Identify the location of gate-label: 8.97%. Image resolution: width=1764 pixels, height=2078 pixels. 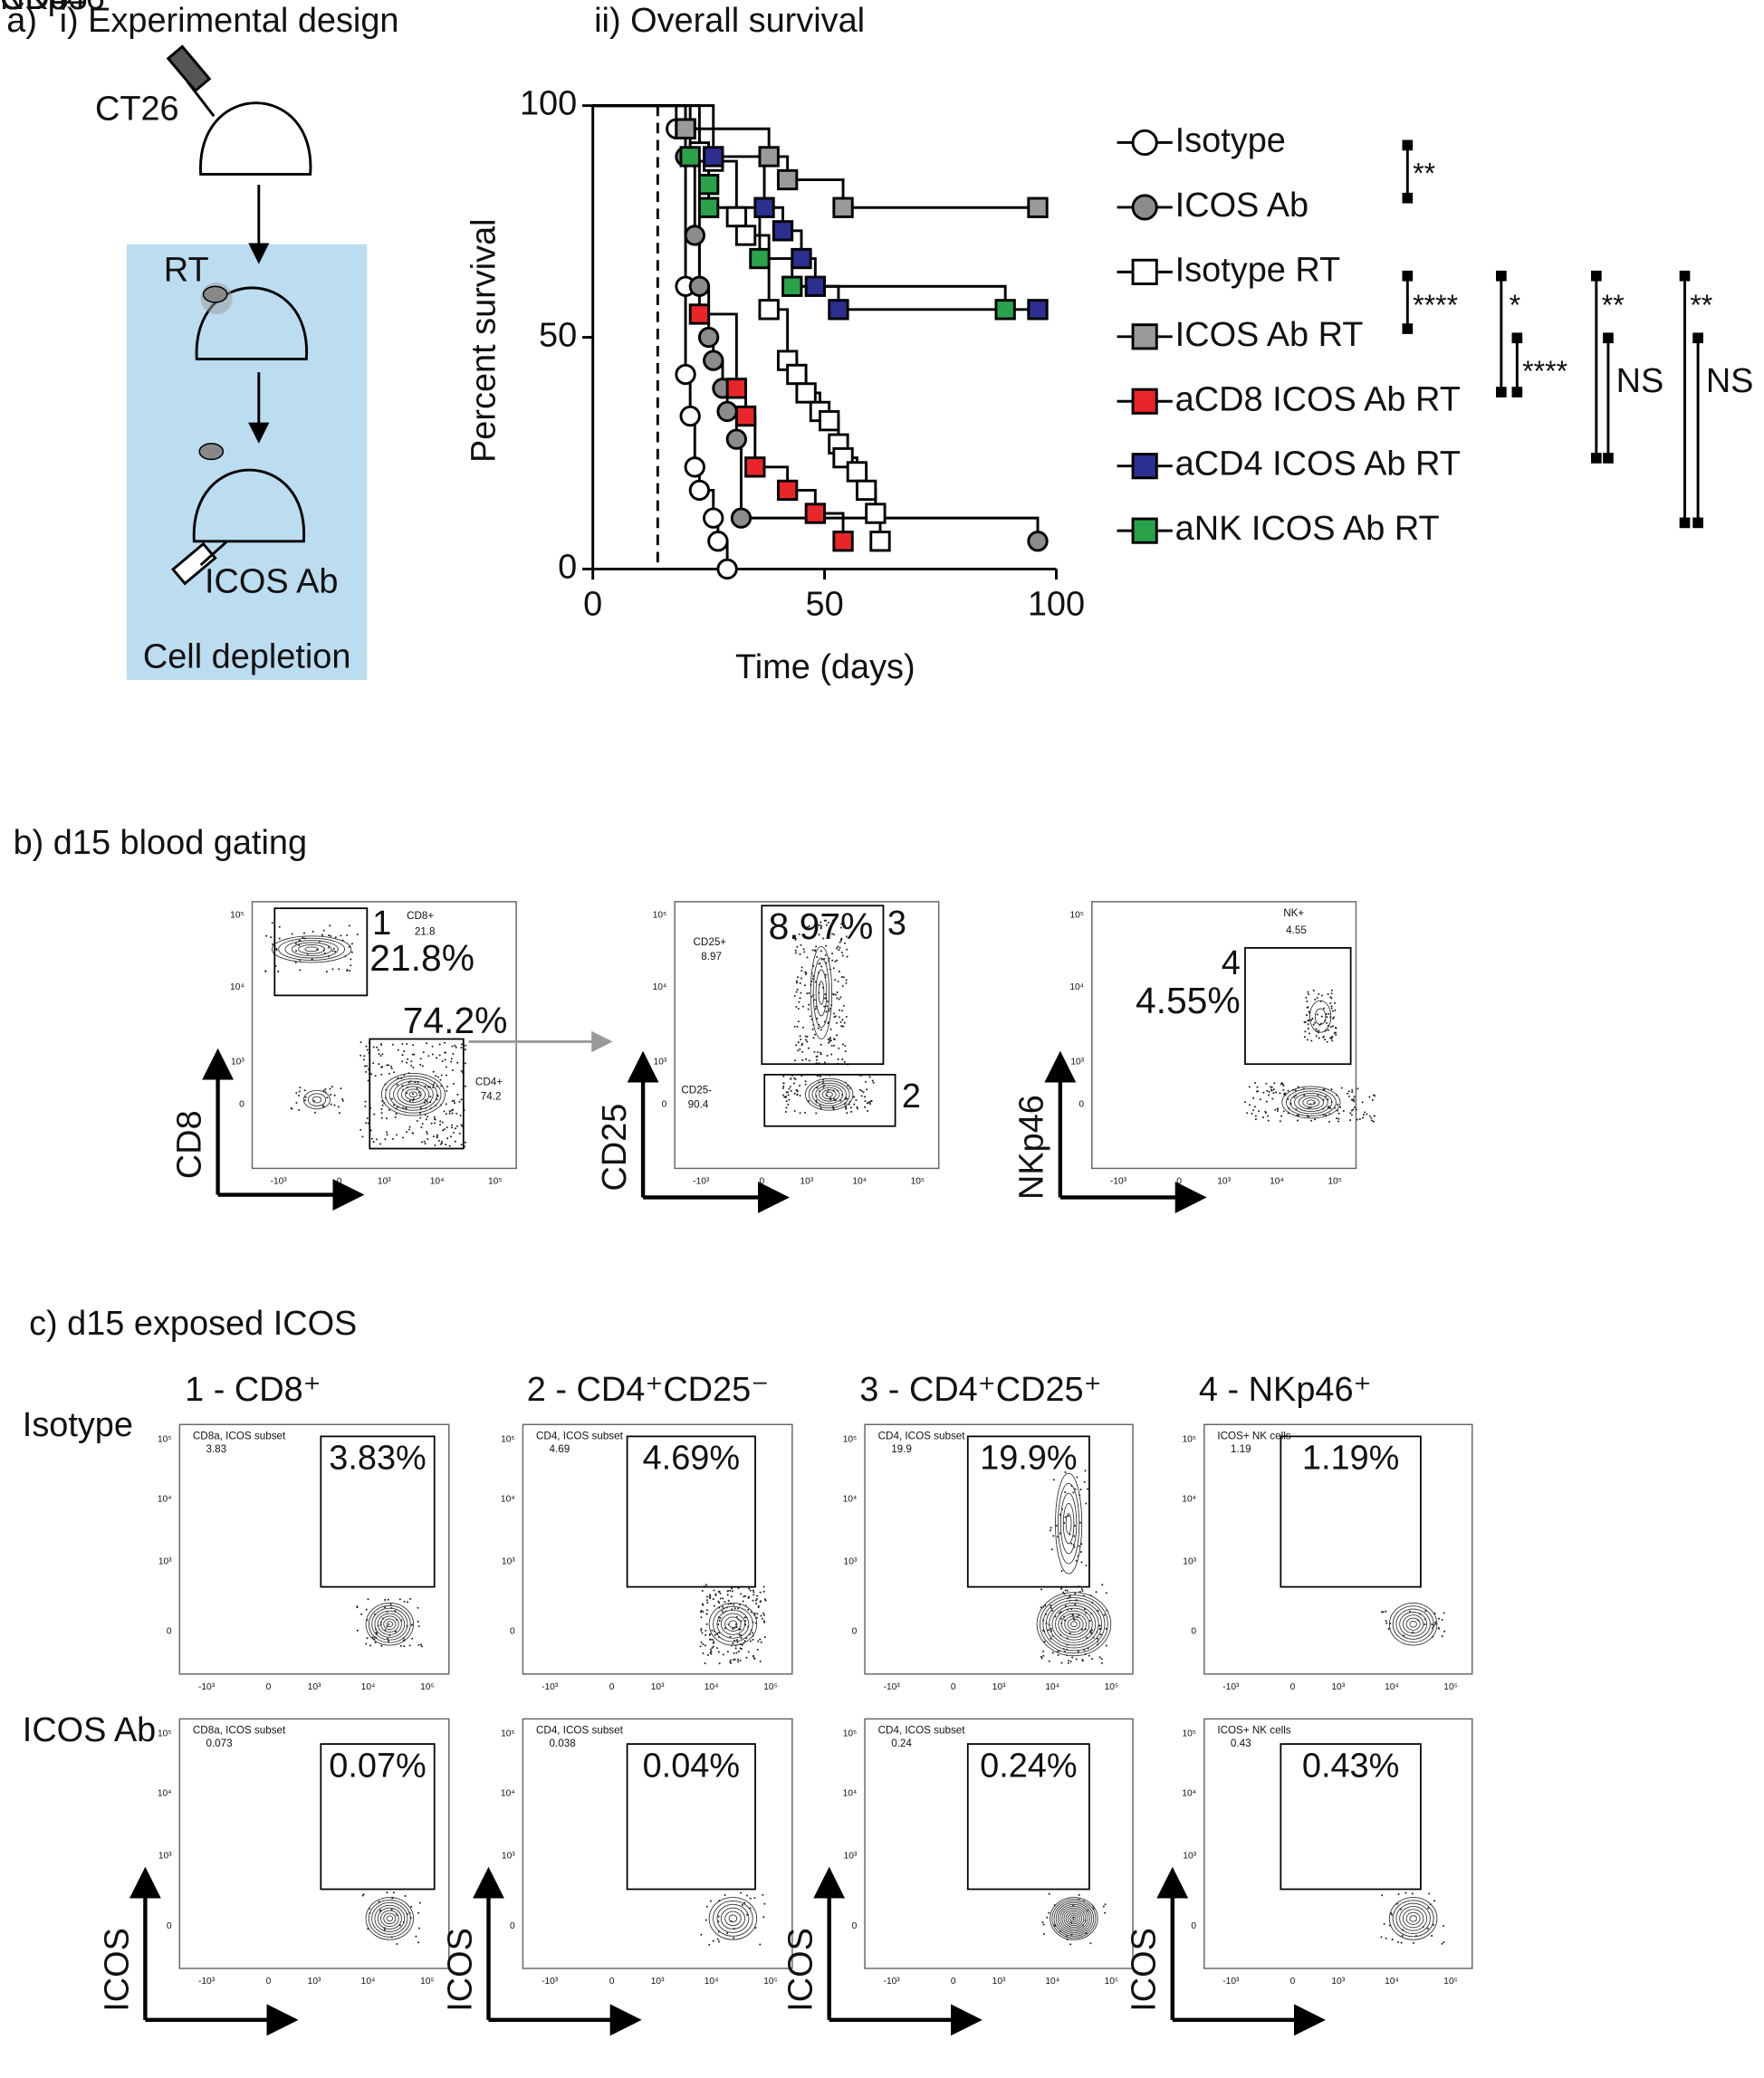
(822, 926).